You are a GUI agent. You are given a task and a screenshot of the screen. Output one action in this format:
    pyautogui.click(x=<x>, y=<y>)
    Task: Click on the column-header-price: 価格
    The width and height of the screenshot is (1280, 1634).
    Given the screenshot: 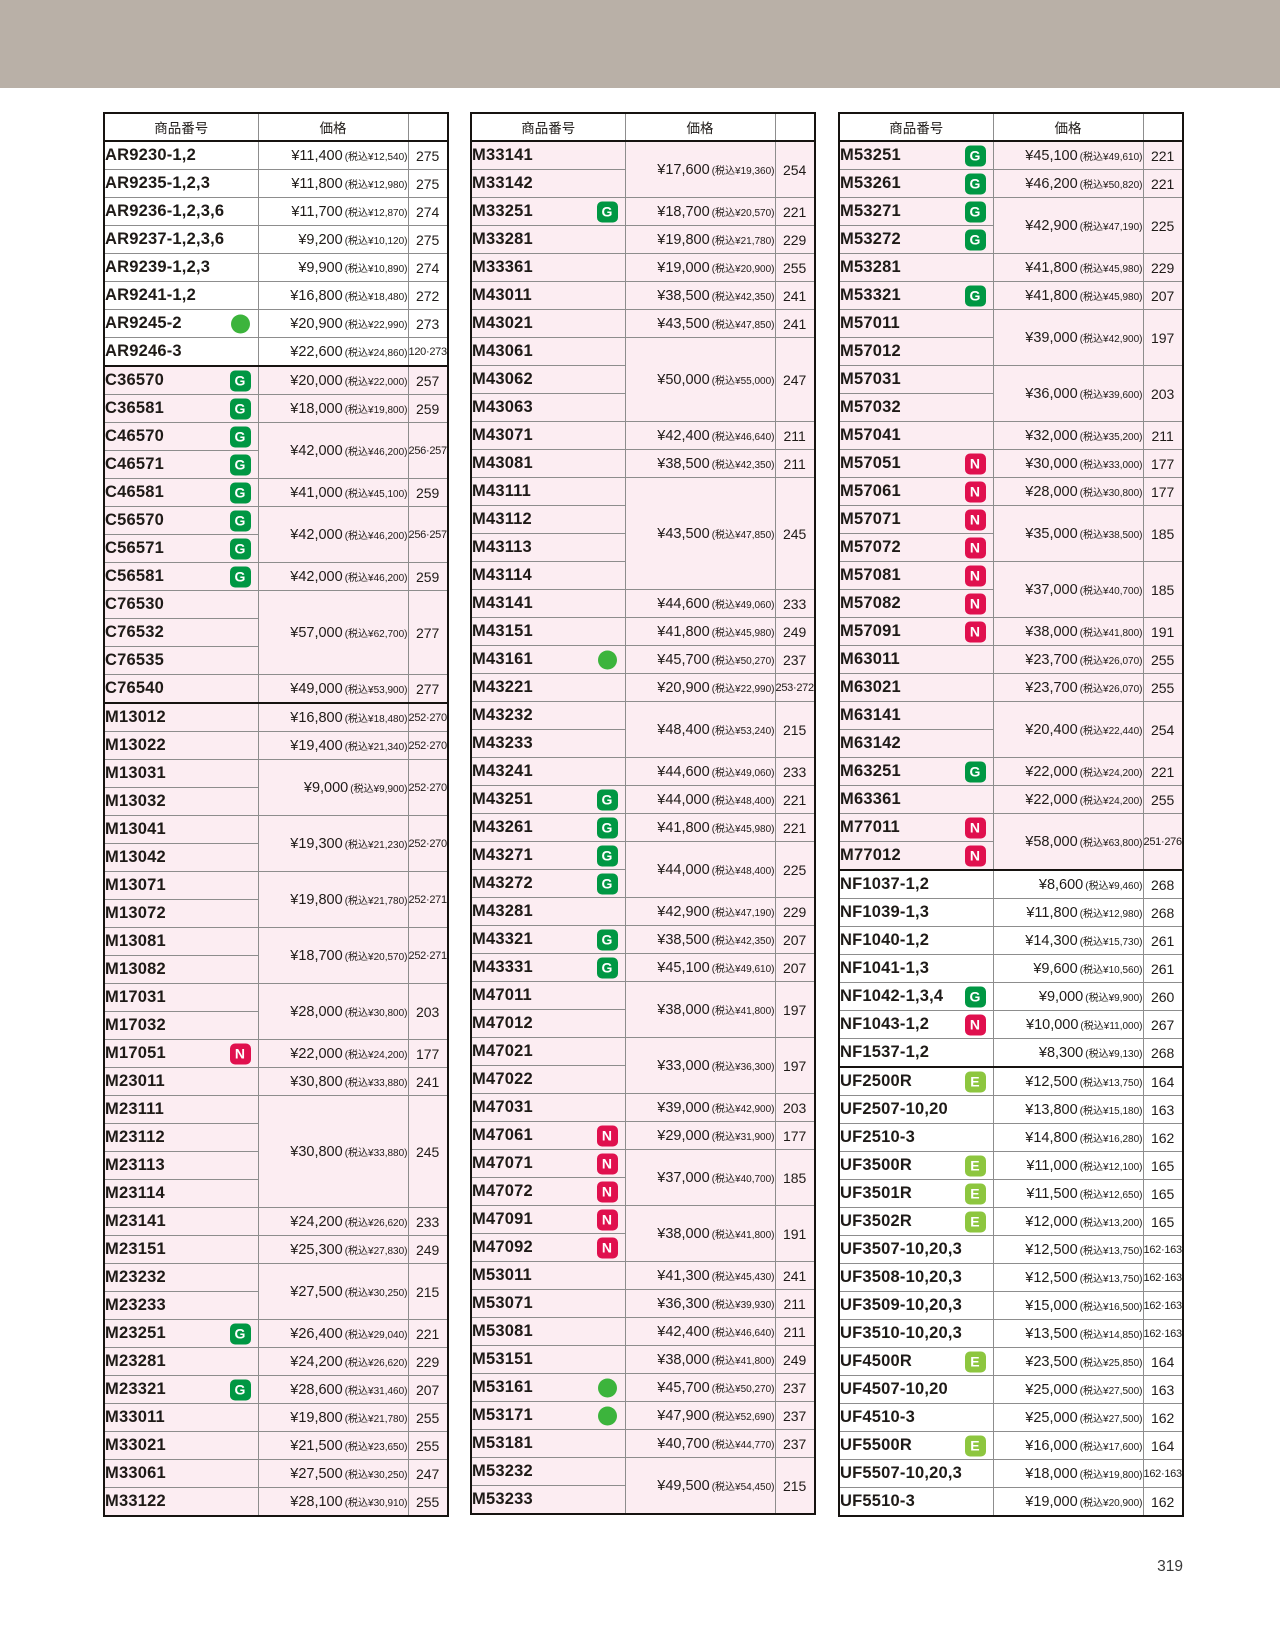 What is the action you would take?
    pyautogui.click(x=332, y=127)
    